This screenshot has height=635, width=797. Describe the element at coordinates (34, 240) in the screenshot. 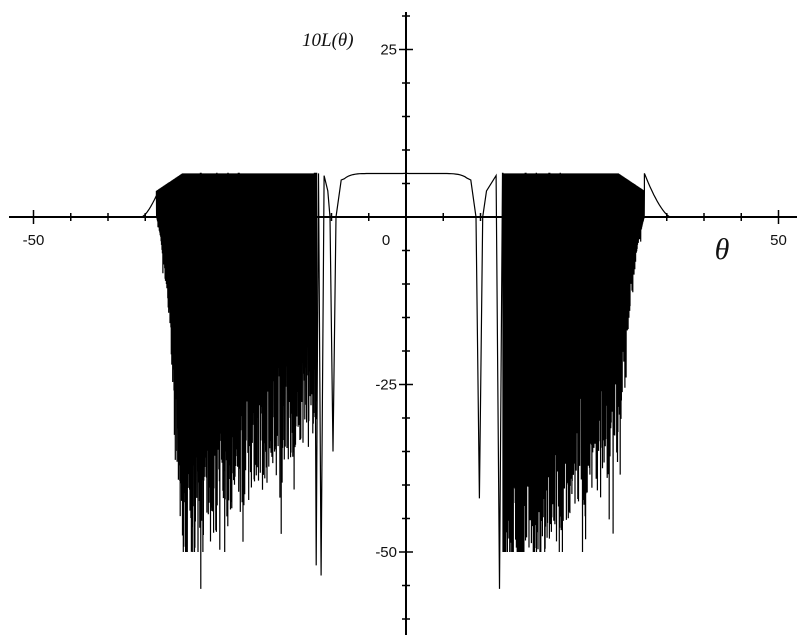

I see `x-tick-label: -50` at that location.